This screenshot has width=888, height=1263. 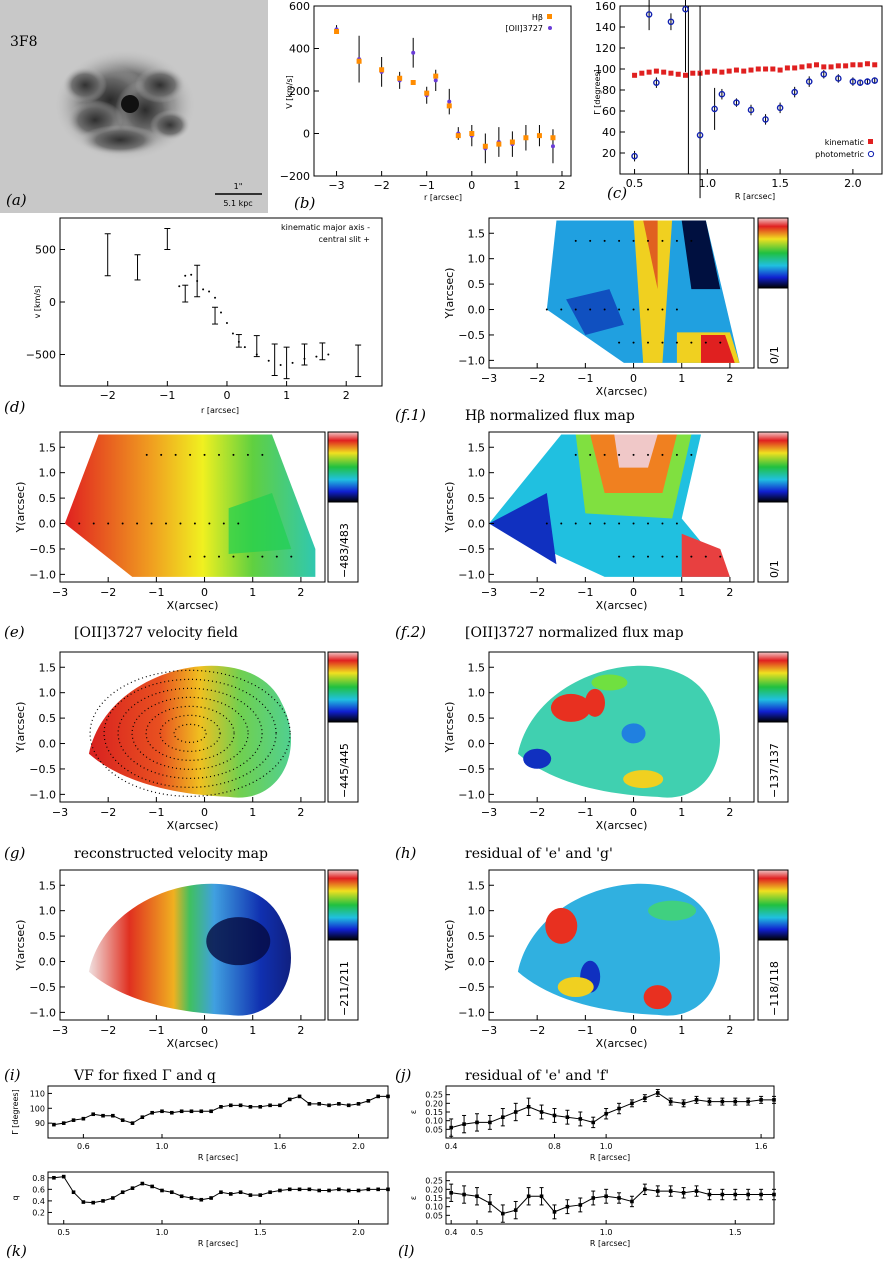 I want to click on plot-k1-xlabel: R [arcsec], so click(x=218, y=1157).